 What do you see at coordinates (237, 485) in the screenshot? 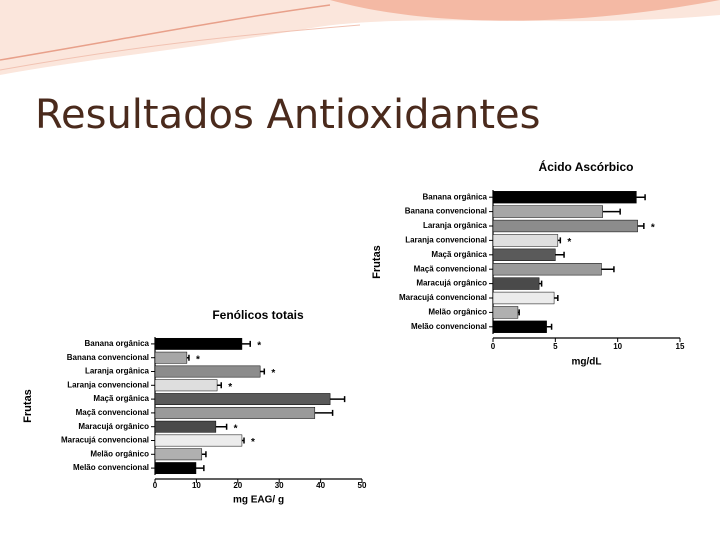
I see `x-tick-label: 20` at bounding box center [237, 485].